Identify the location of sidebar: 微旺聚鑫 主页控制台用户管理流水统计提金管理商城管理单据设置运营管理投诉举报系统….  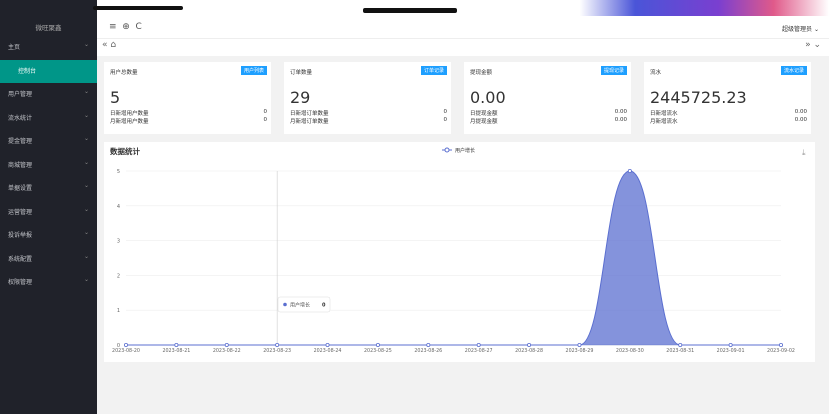
(48, 207).